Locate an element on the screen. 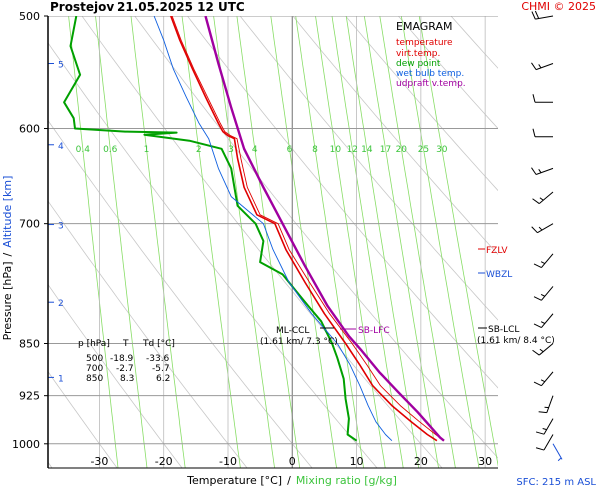  legend-item-virt-temp: virt.temp. is located at coordinates (418, 54).